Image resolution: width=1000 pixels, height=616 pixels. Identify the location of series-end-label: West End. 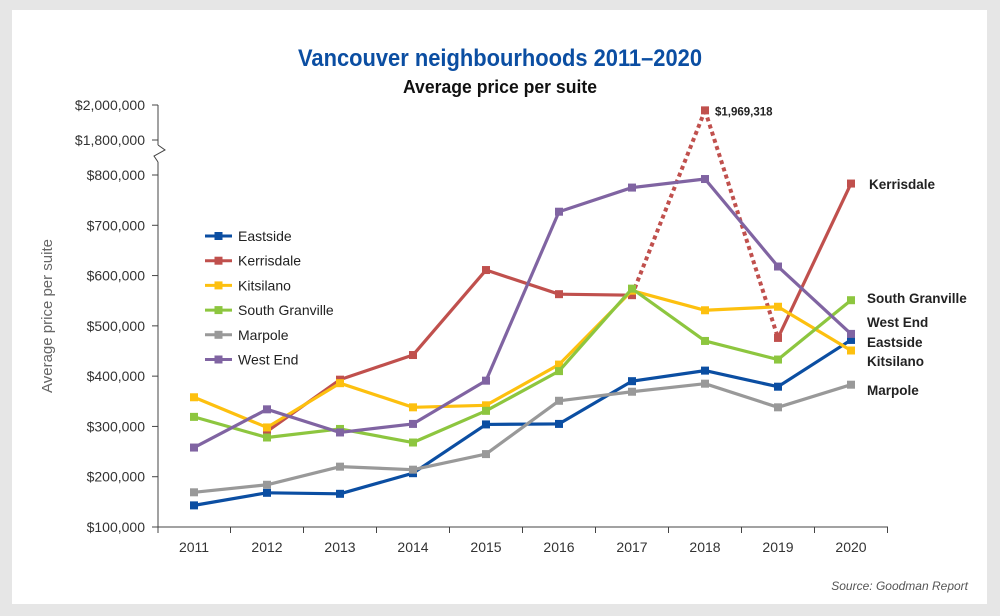
(897, 322).